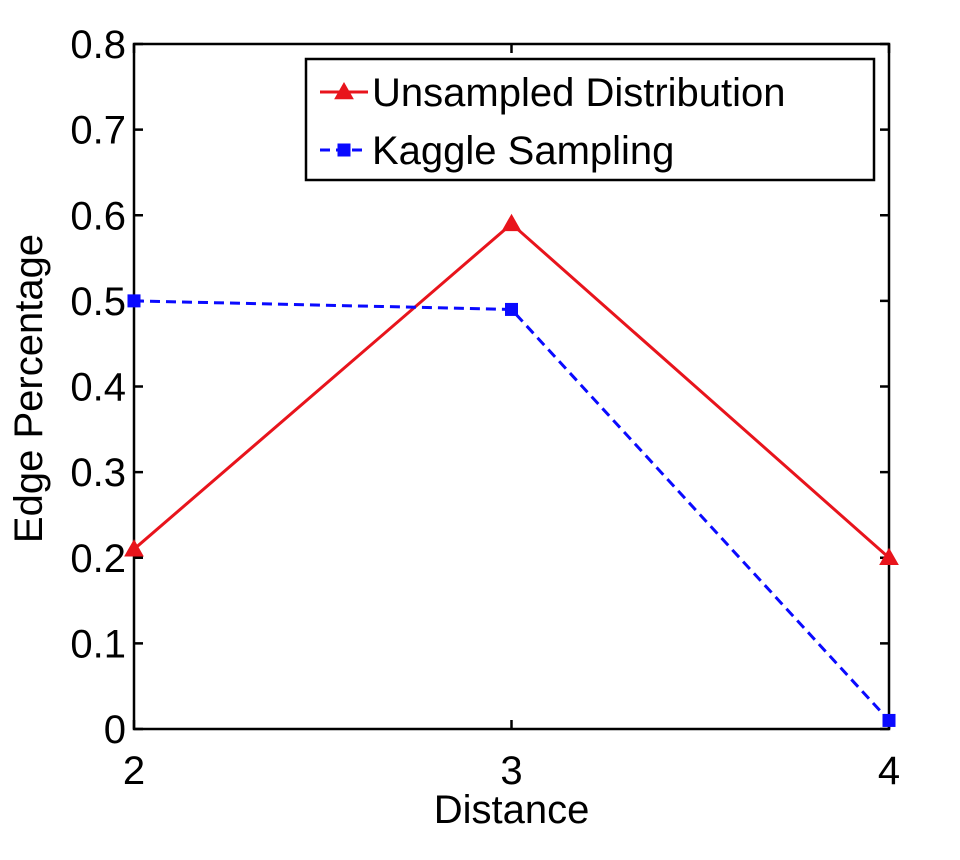  What do you see at coordinates (98, 302) in the screenshot?
I see `y-tick-label: 0.5` at bounding box center [98, 302].